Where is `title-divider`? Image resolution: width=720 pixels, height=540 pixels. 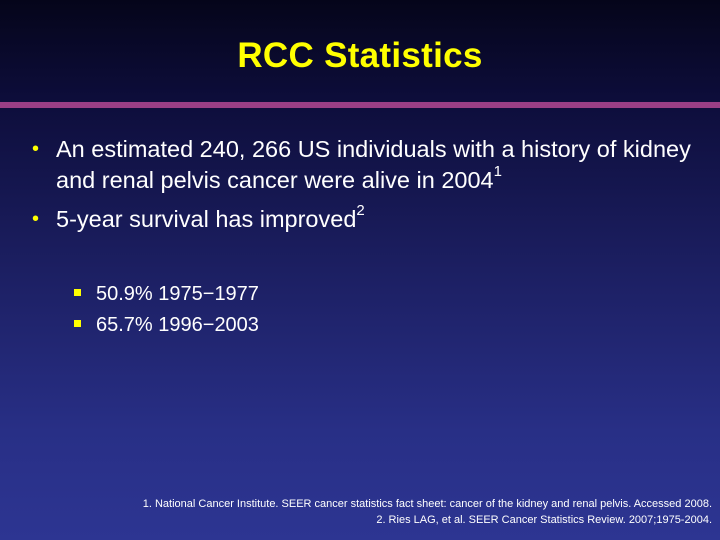 title-divider is located at coordinates (360, 105).